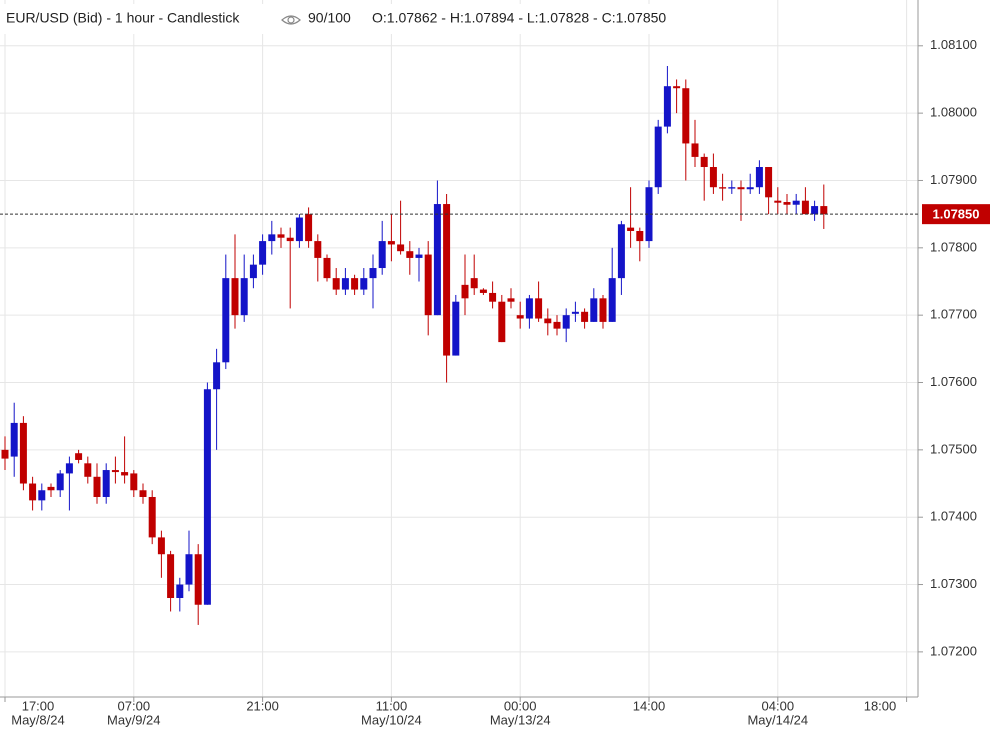 This screenshot has width=993, height=730. I want to click on x-tick-label: 11:00, so click(392, 705).